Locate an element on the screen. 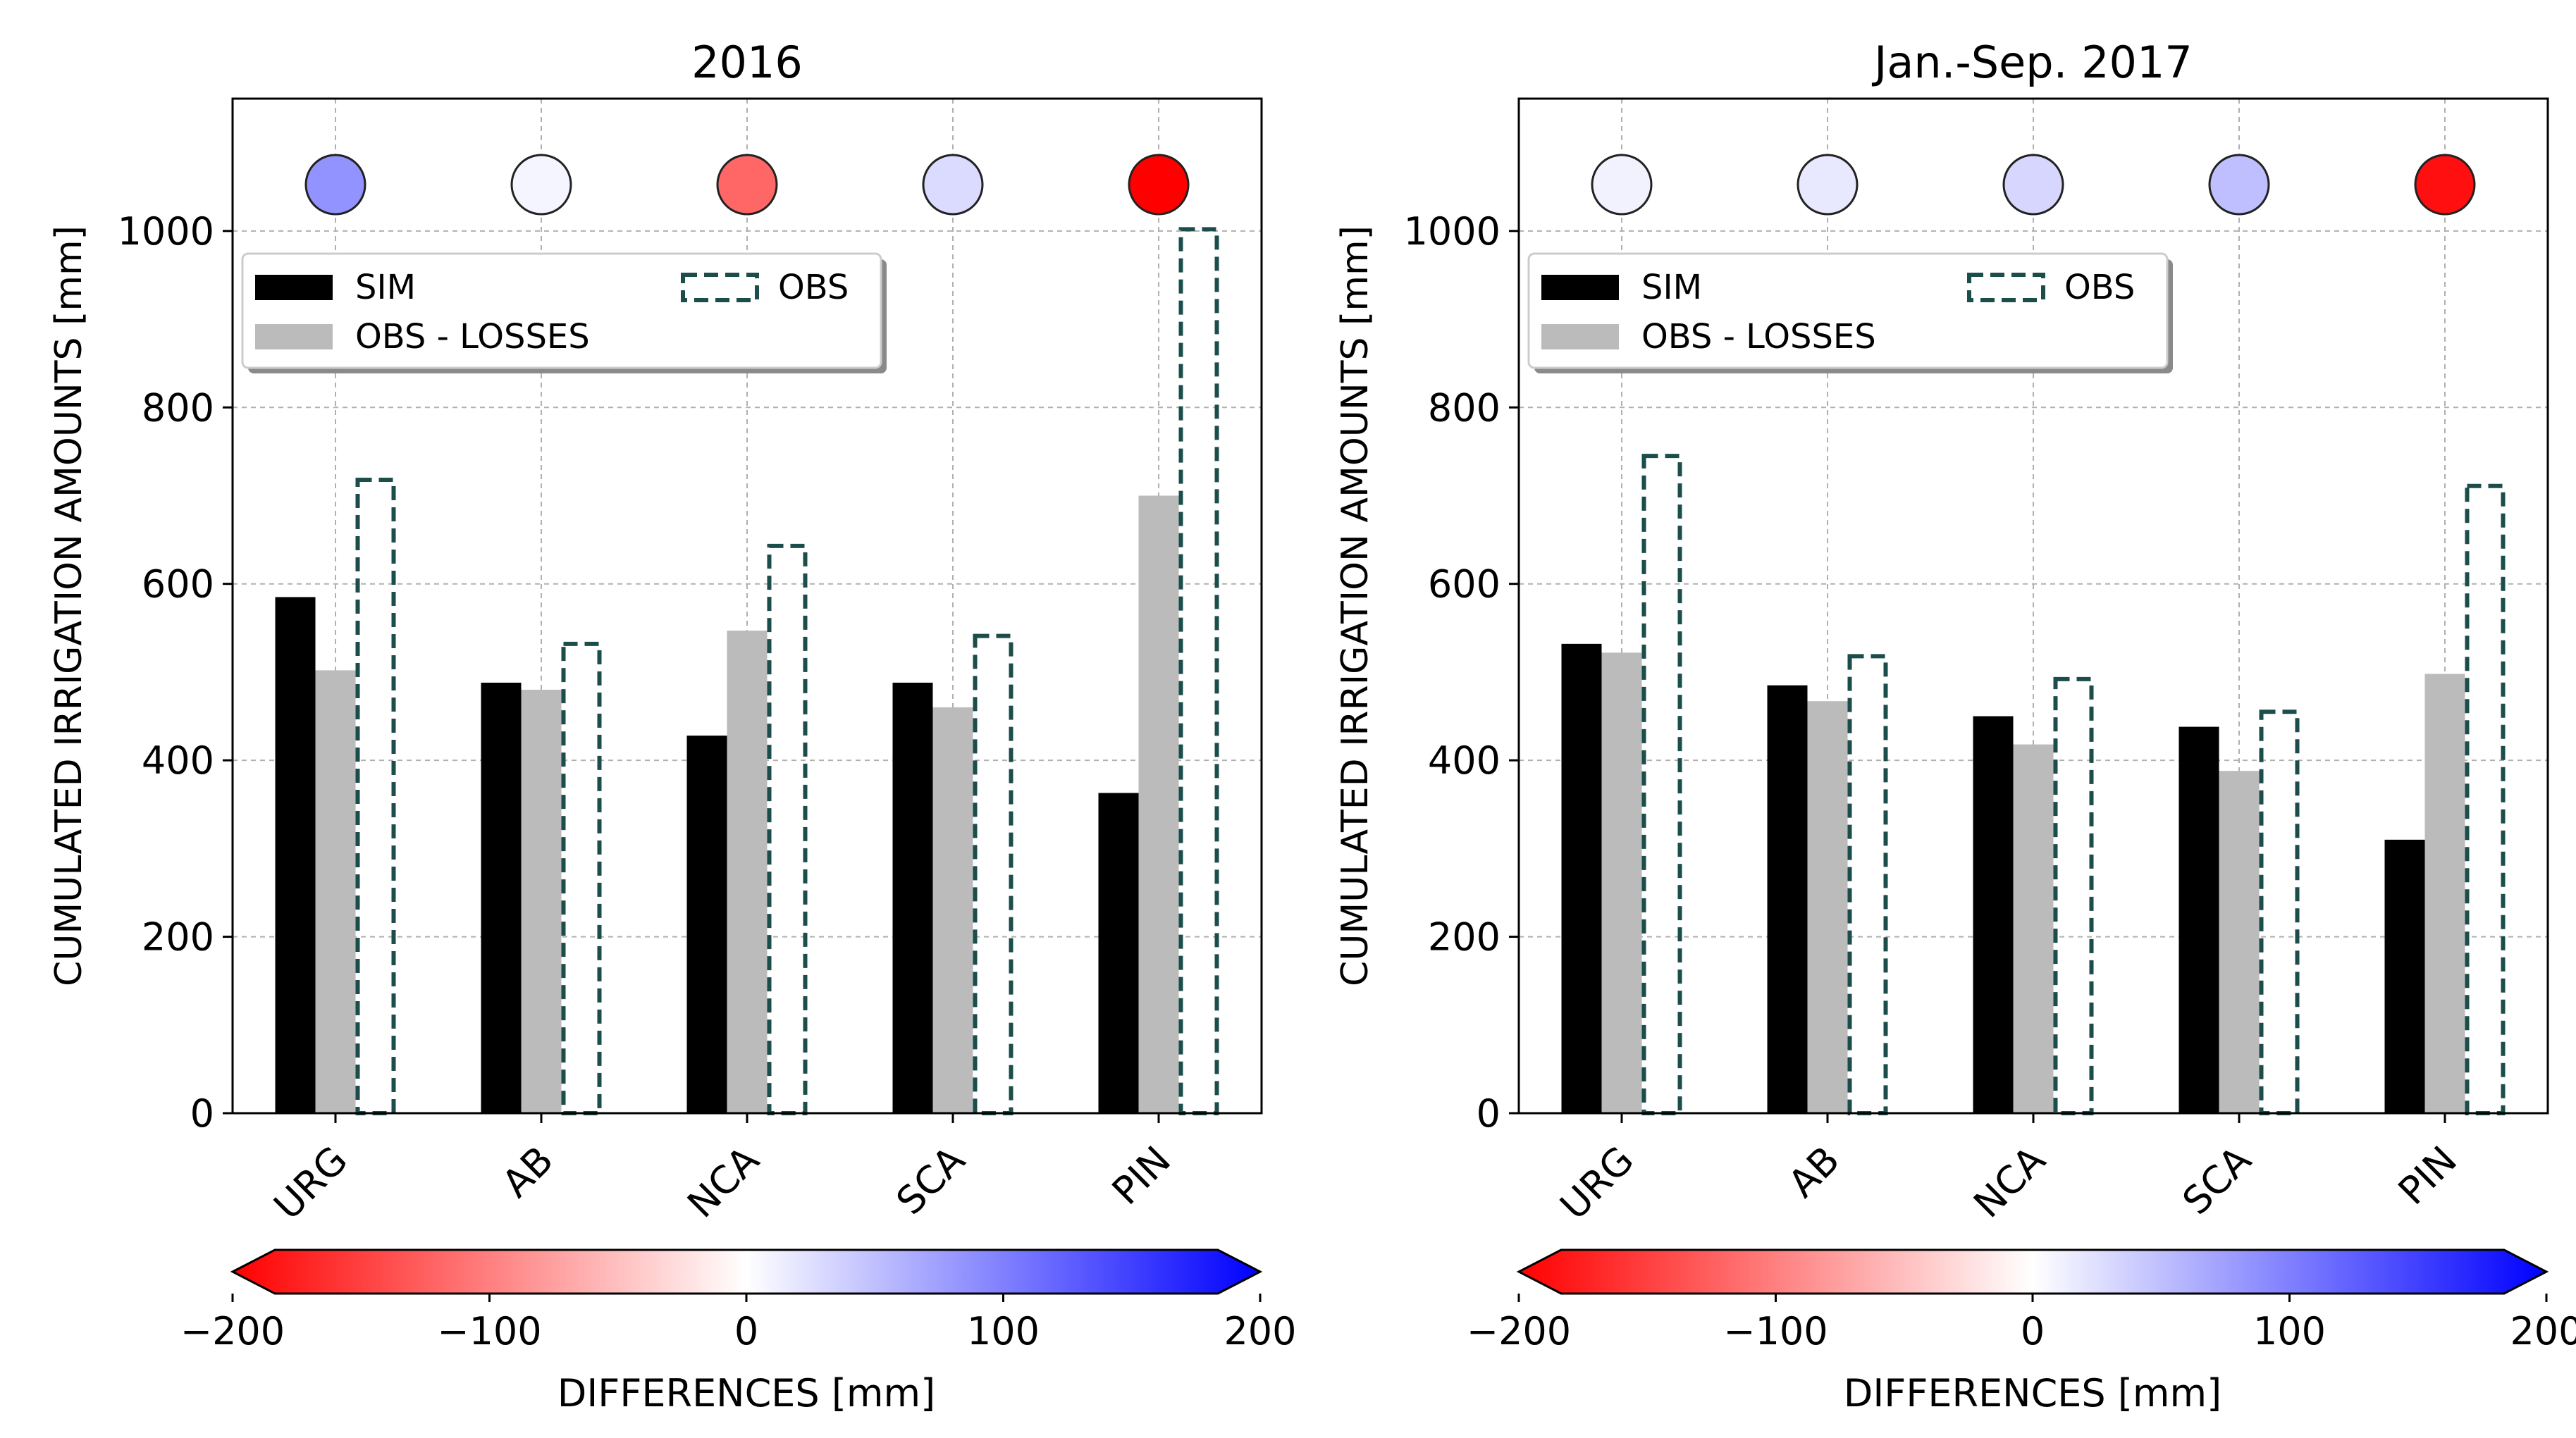 The height and width of the screenshot is (1438, 2576). legend: SIM OBS - LOSSES OBS is located at coordinates (1850, 312).